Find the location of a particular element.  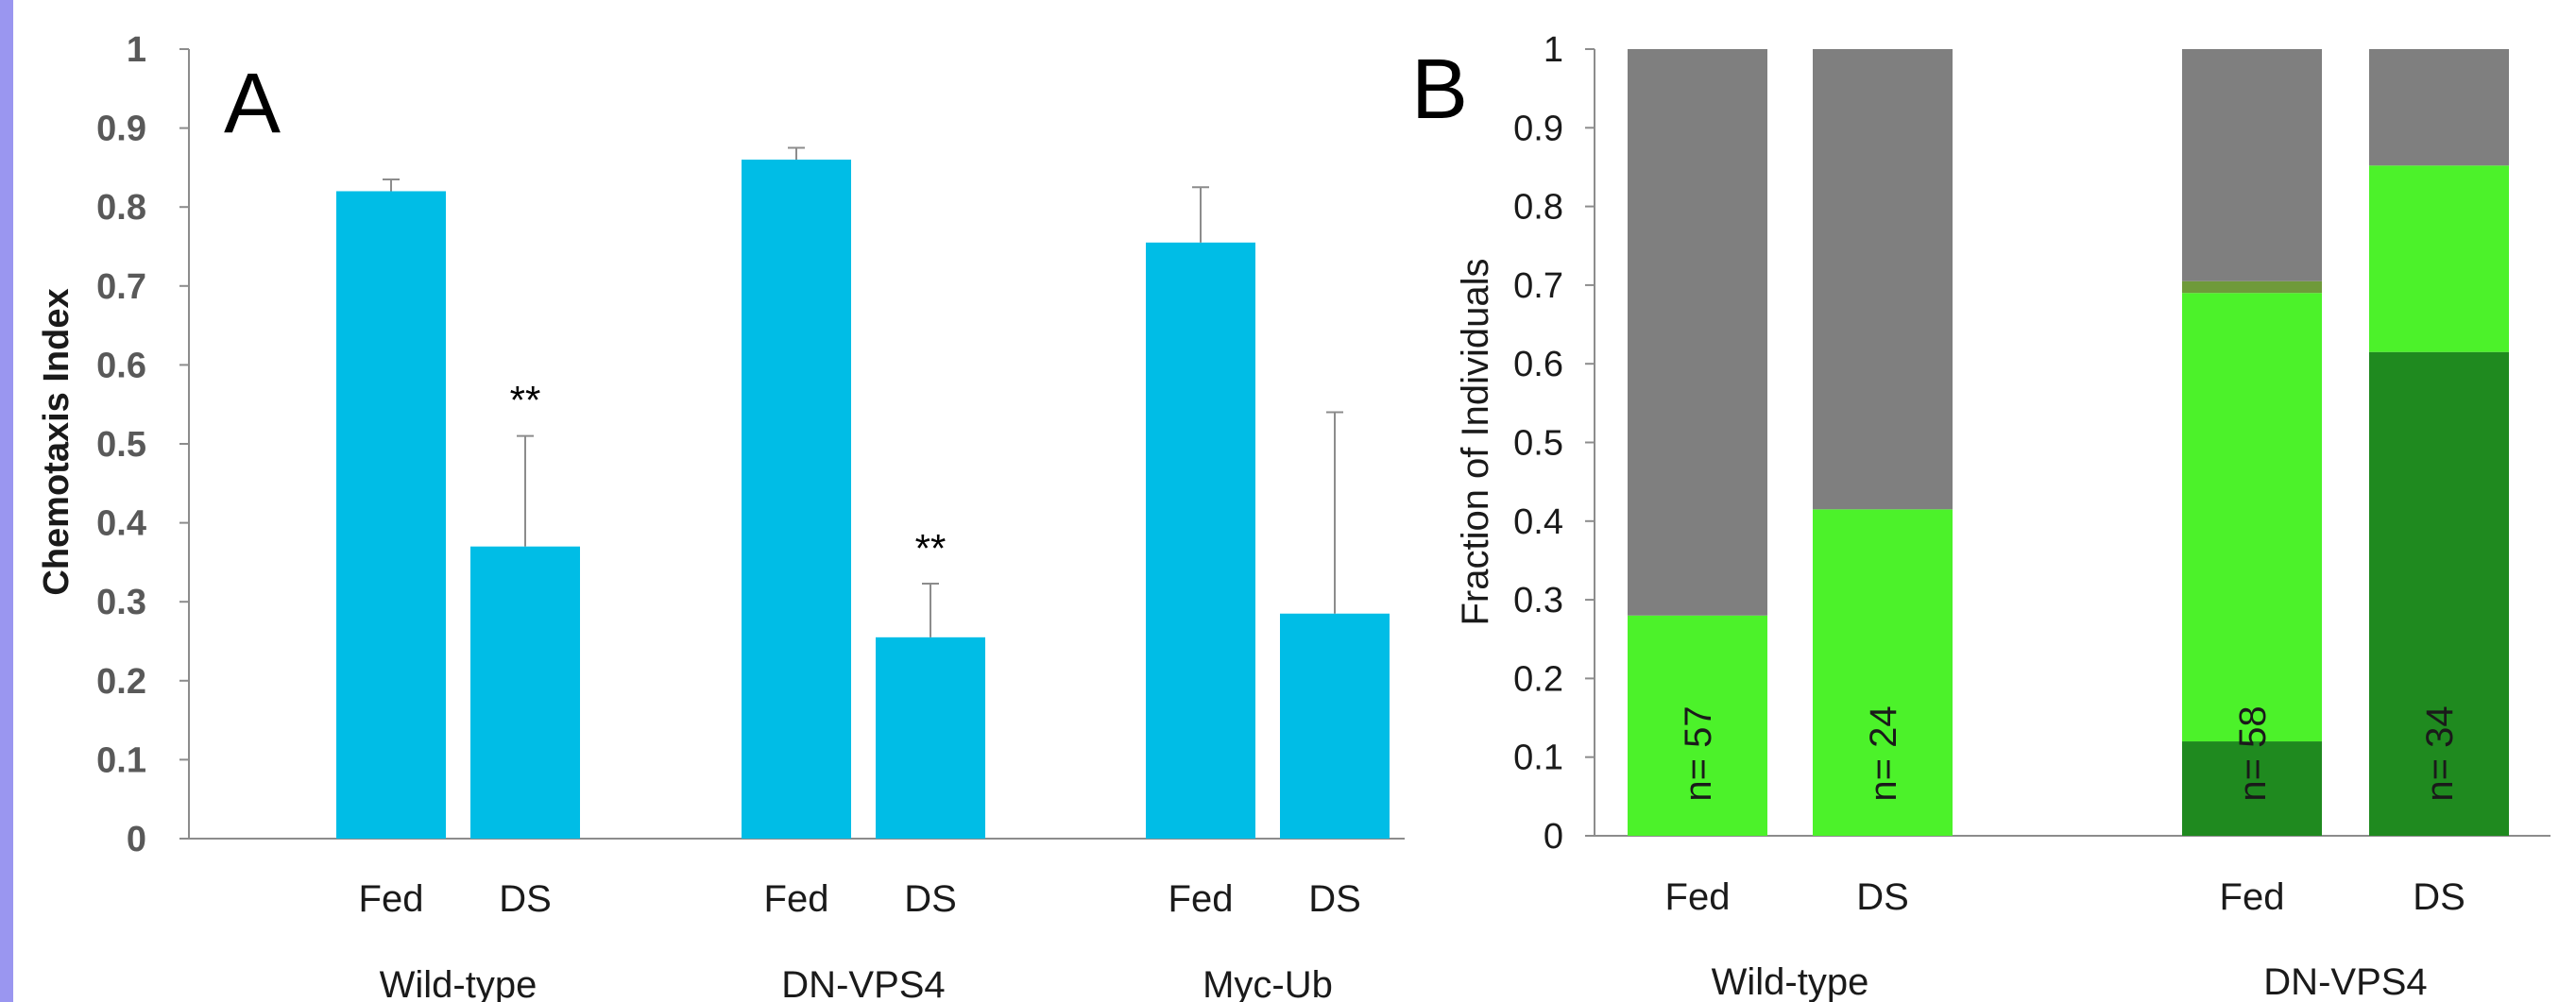

panel-a-group-label: Myc-Ub is located at coordinates (1268, 983).